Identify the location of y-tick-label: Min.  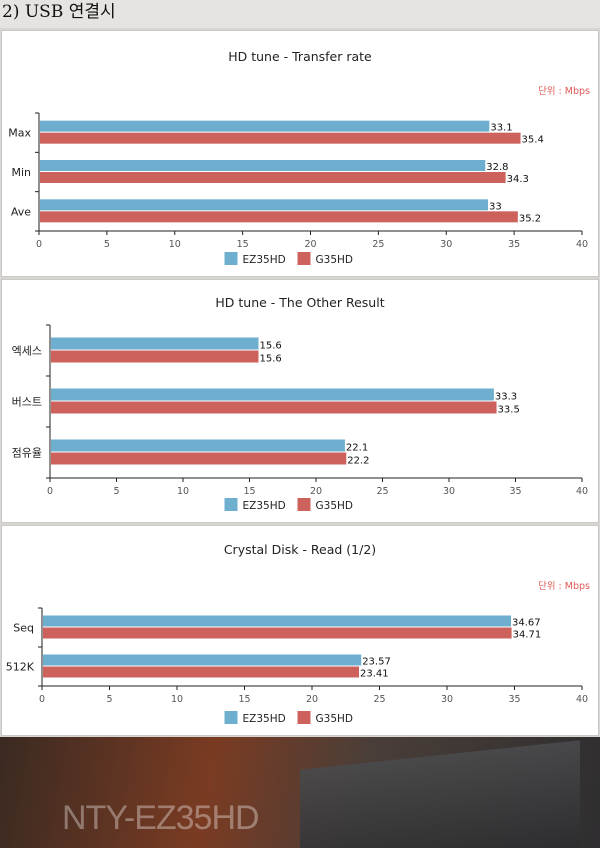
(21, 172).